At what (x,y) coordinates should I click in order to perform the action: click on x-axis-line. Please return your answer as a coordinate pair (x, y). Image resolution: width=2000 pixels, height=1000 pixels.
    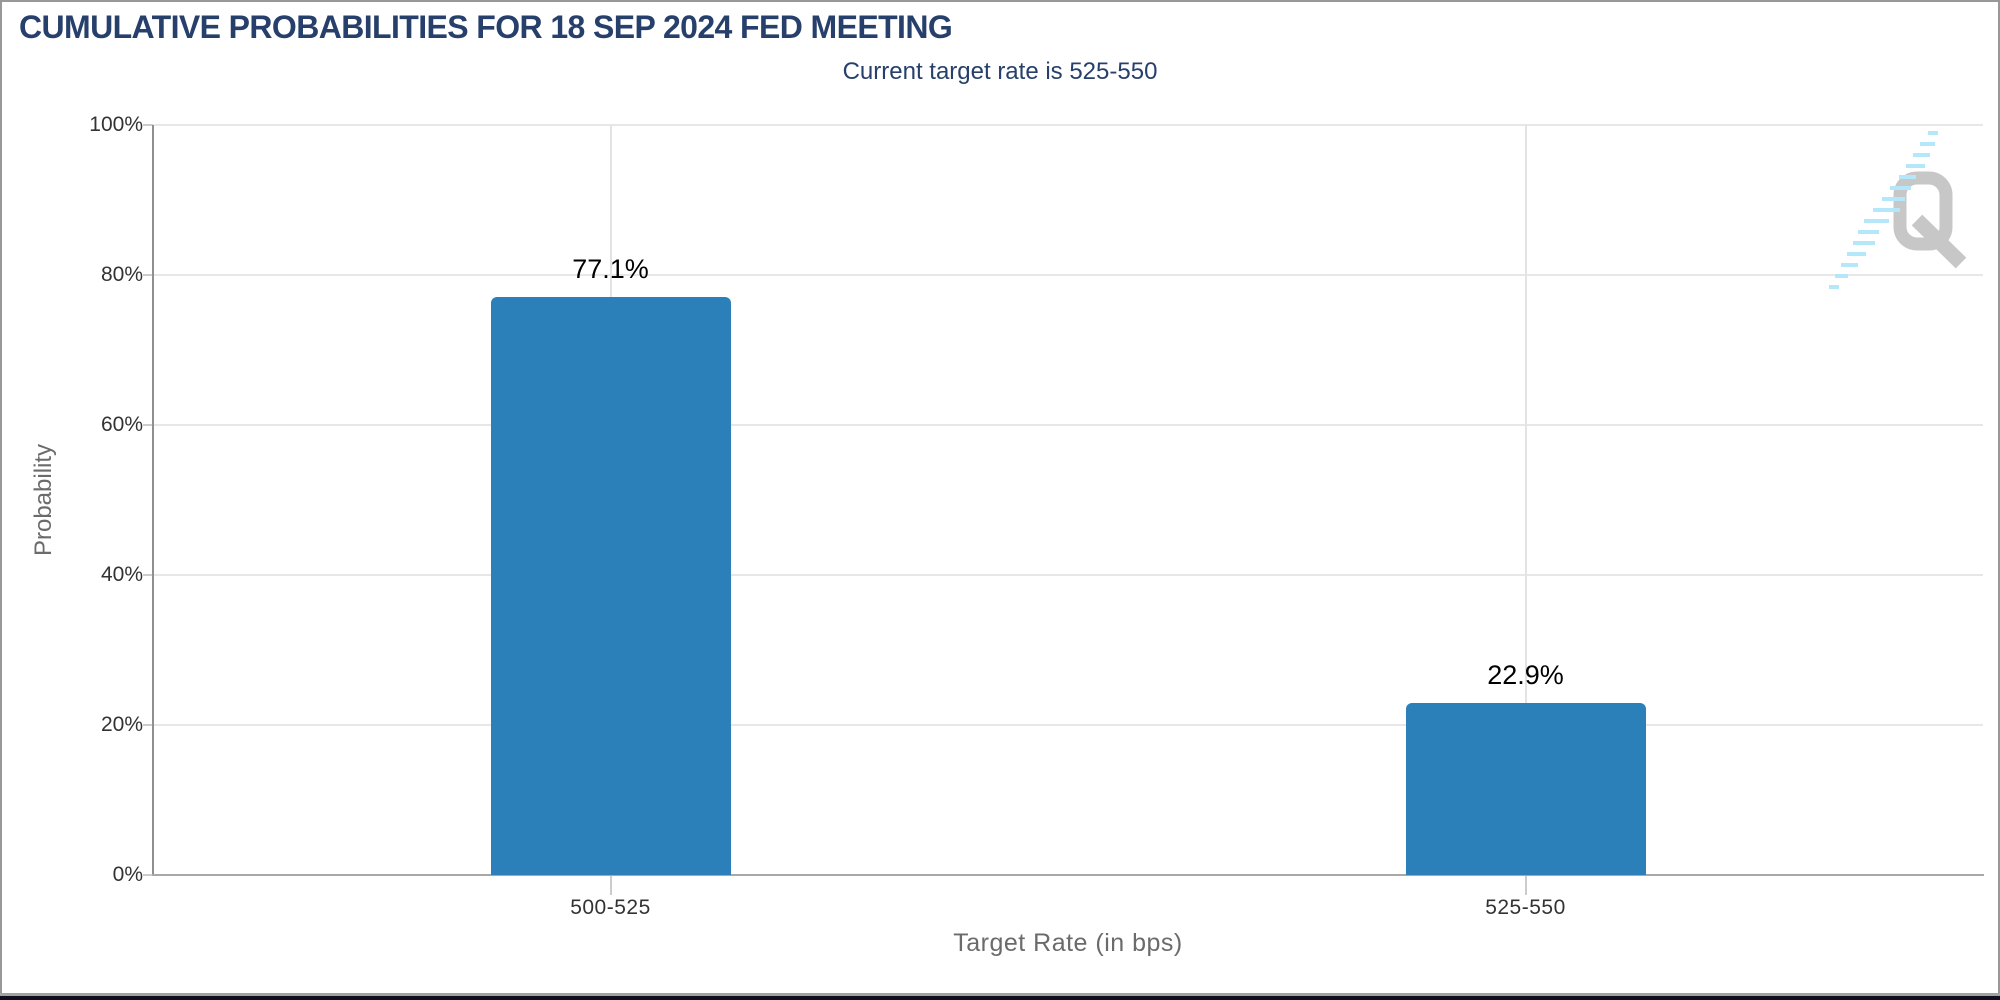
    Looking at the image, I should click on (1068, 875).